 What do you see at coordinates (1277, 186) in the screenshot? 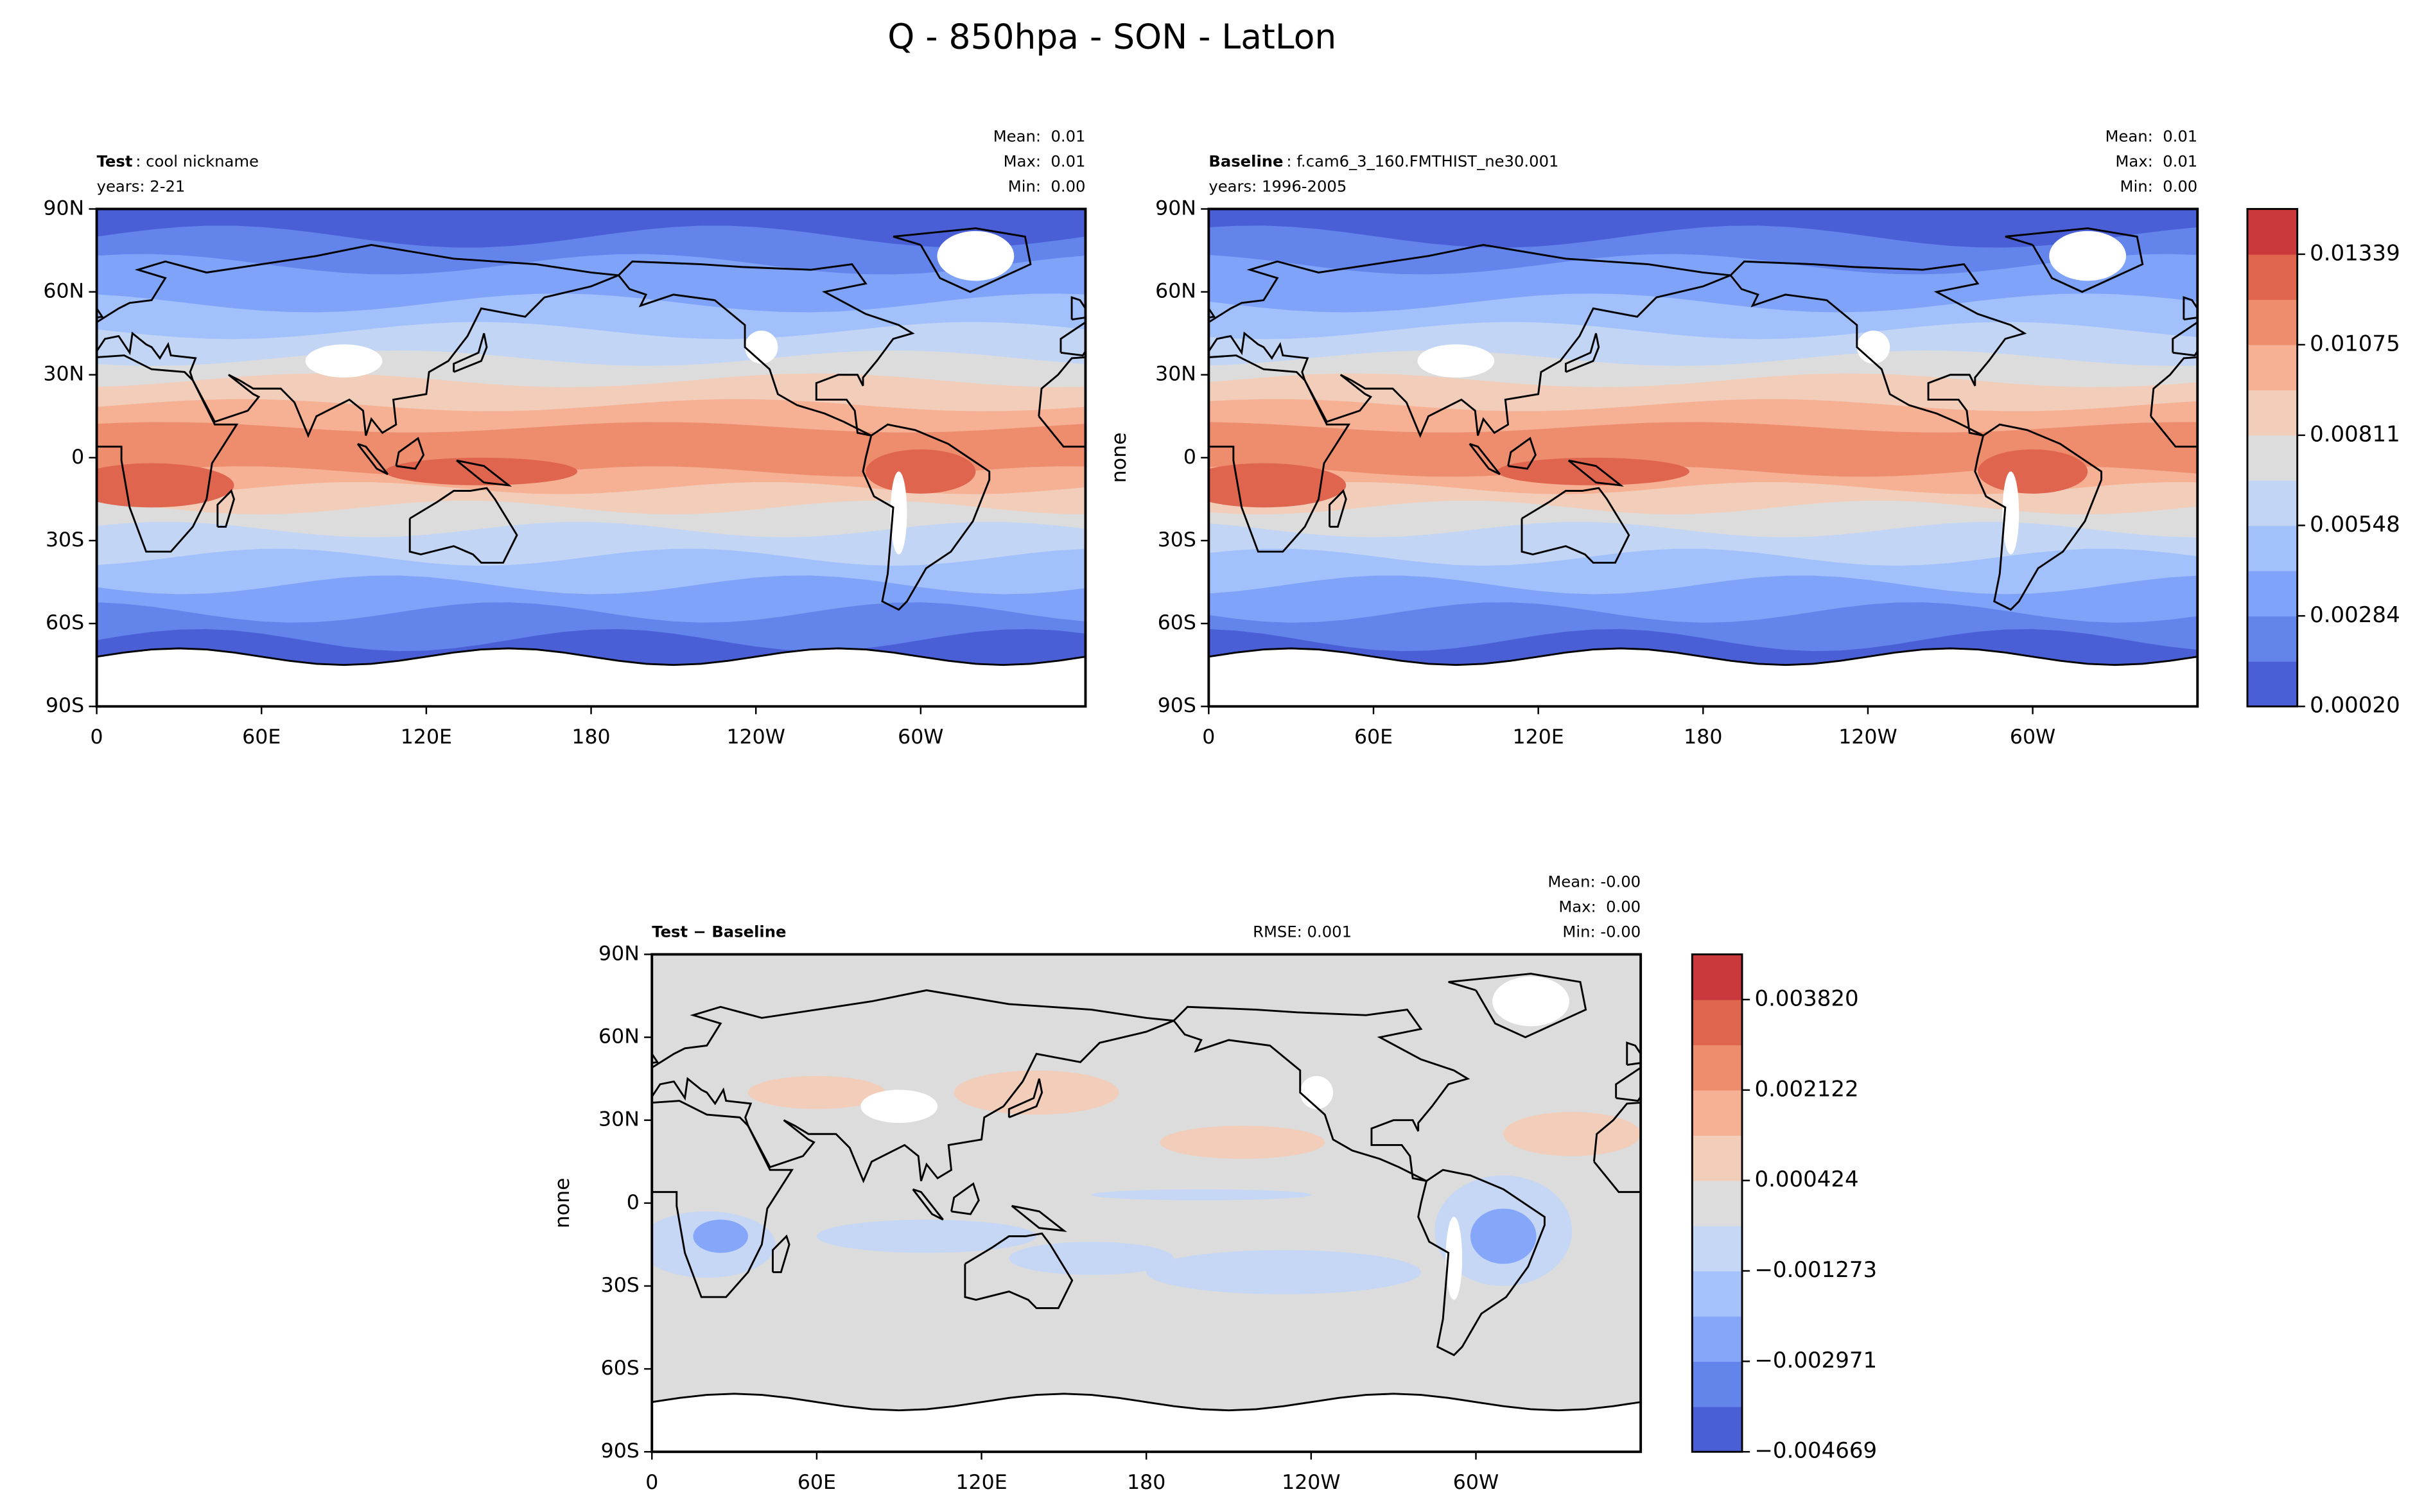
I see `case-years: years: 1996-2005` at bounding box center [1277, 186].